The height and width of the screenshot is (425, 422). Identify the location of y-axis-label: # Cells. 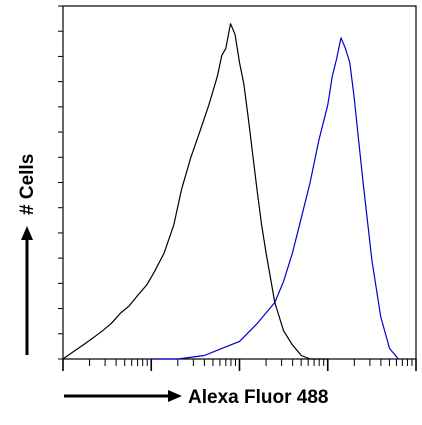
(27, 184).